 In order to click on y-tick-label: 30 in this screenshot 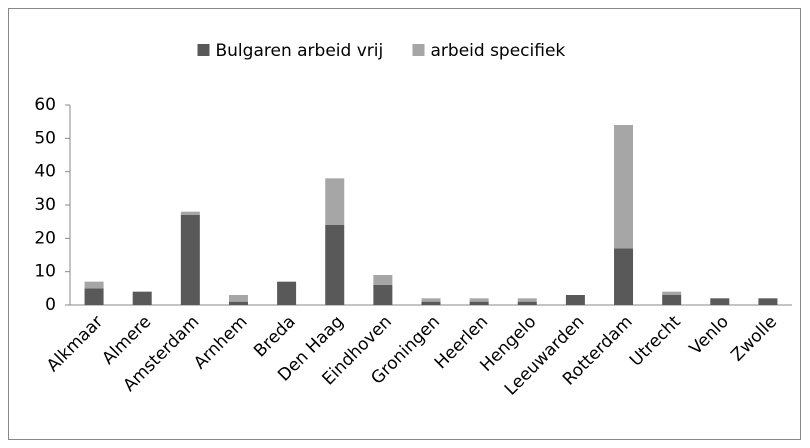, I will do `click(45, 205)`.